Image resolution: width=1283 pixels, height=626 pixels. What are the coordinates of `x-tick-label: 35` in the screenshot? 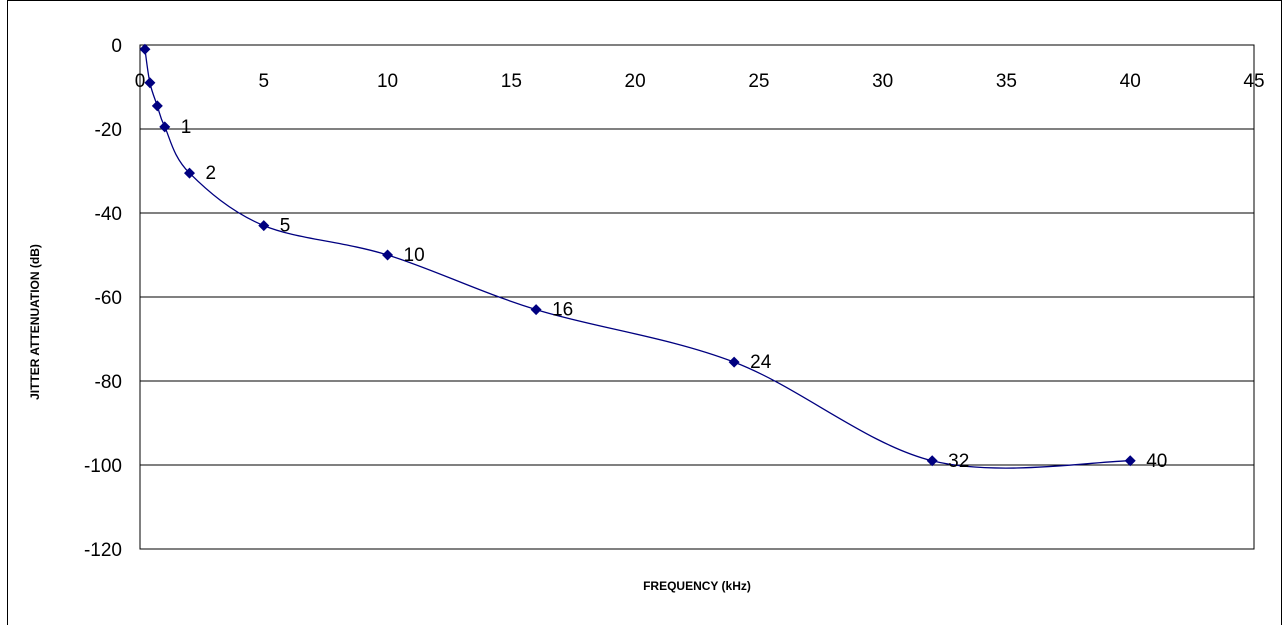 It's located at (1006, 81).